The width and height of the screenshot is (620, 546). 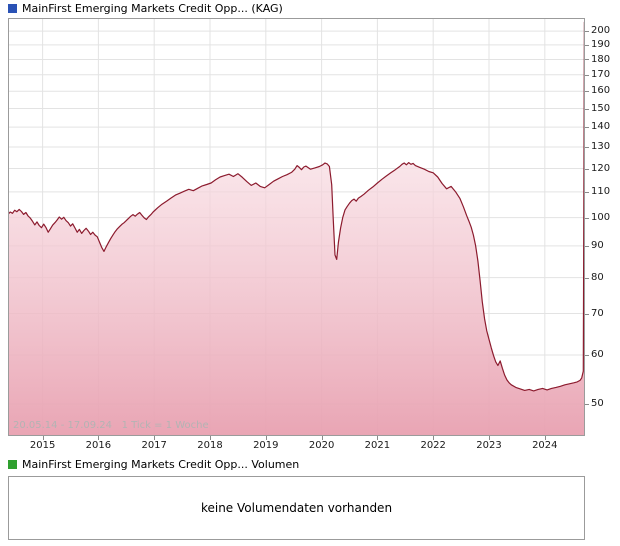 What do you see at coordinates (12, 8) in the screenshot?
I see `price-series-legend-icon` at bounding box center [12, 8].